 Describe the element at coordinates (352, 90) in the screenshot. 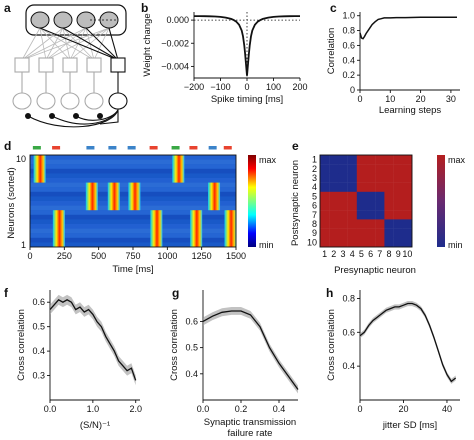

I see `c-ytick-label: 0` at that location.